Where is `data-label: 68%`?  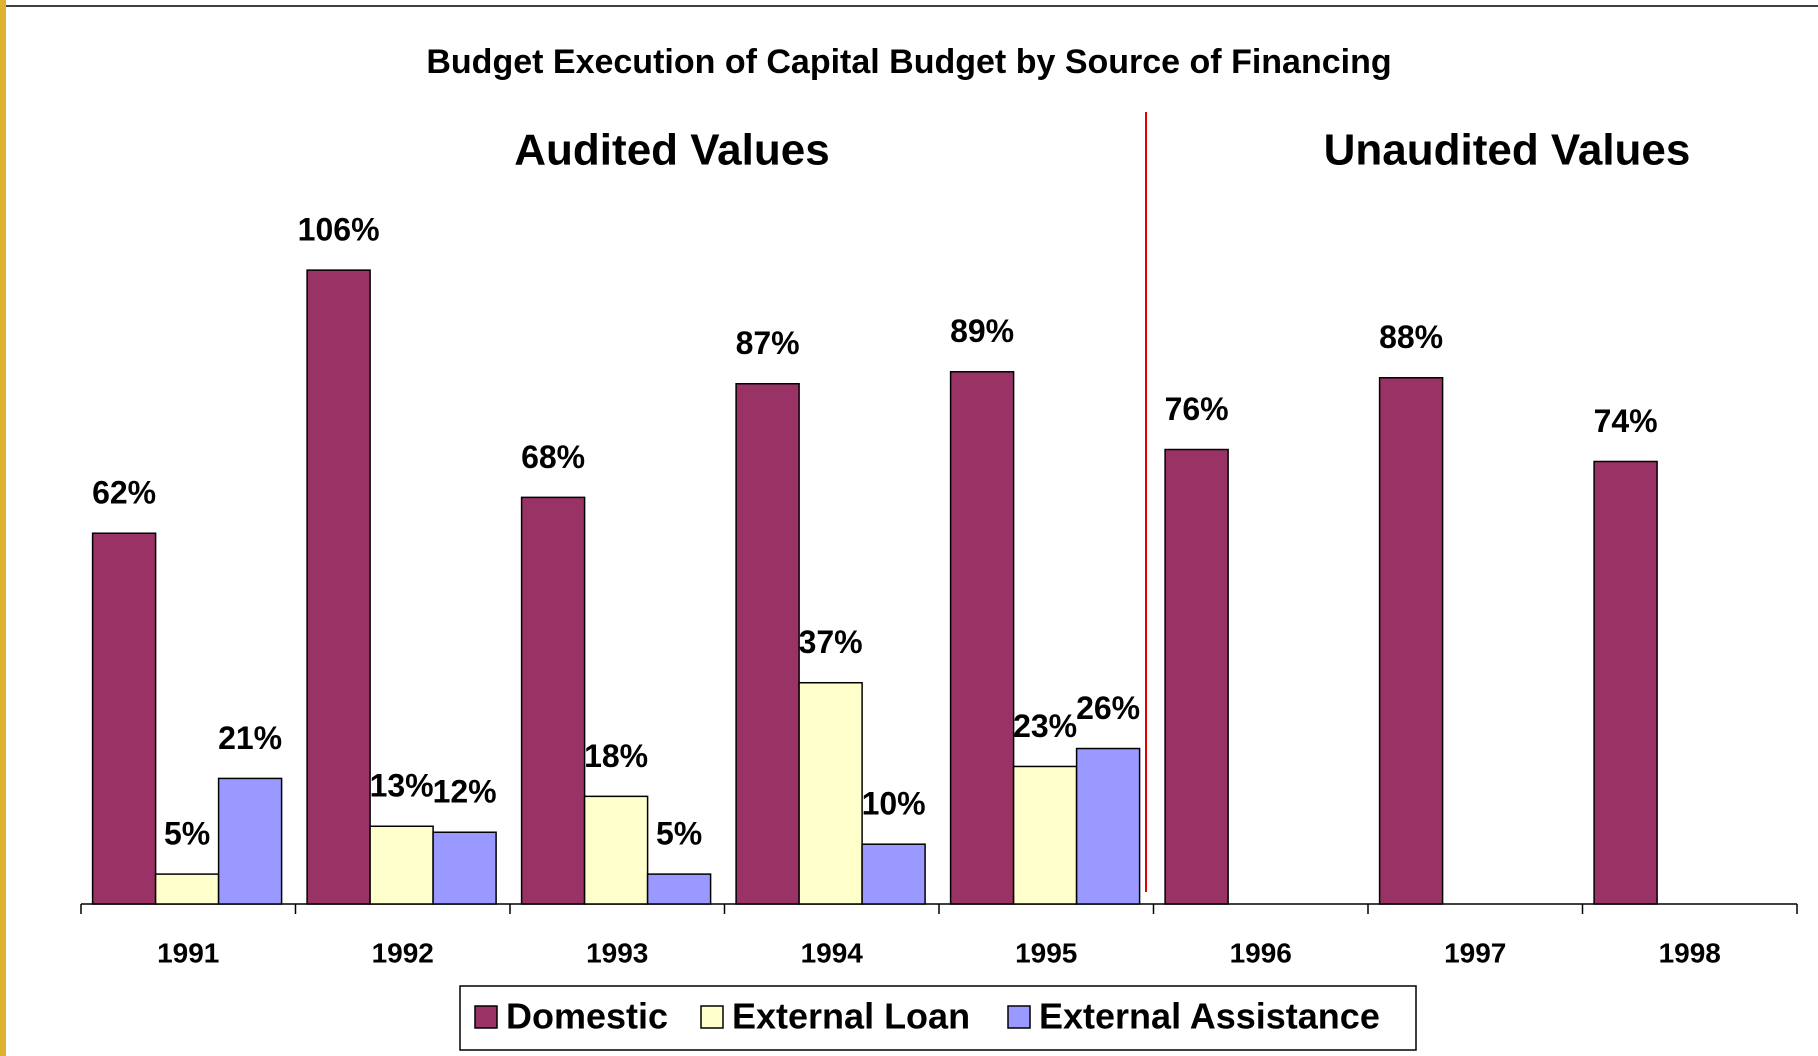
data-label: 68% is located at coordinates (553, 457).